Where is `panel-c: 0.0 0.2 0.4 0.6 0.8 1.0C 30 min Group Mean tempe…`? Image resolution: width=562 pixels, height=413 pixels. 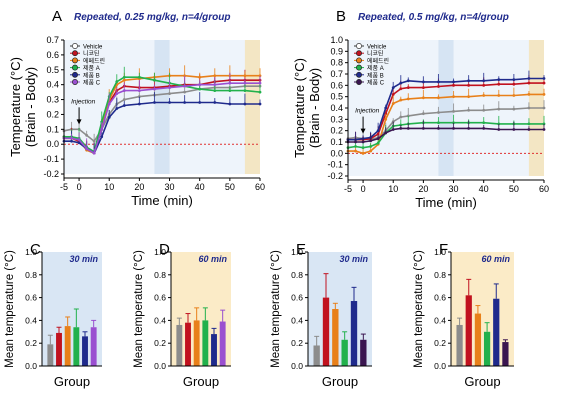
panel-c: 0.0 0.2 0.4 0.6 0.8 1.0C 30 min Group Mean tempe… is located at coordinates (53, 315).